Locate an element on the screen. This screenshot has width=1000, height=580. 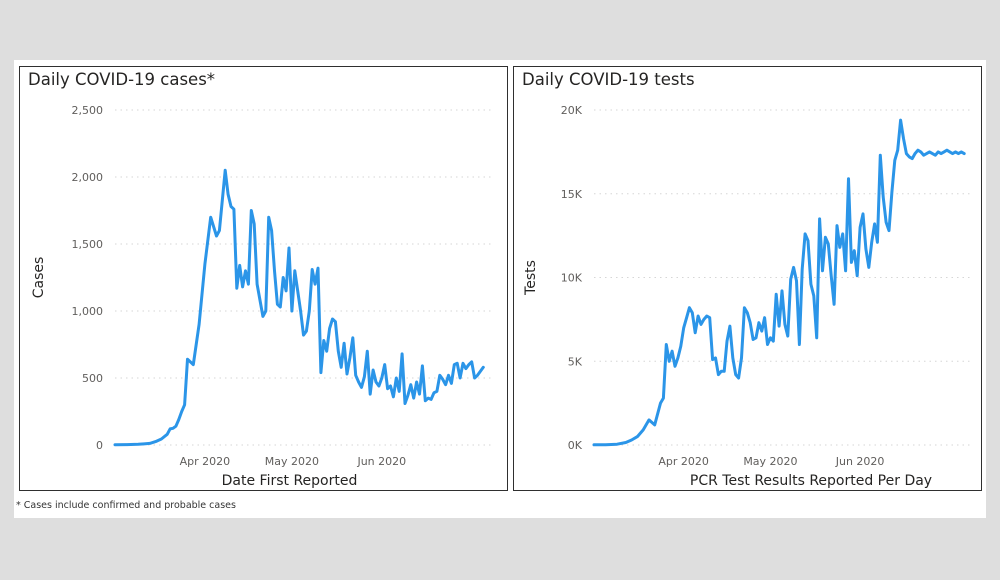
y-tick-label: 0K is located at coordinates (575, 445).